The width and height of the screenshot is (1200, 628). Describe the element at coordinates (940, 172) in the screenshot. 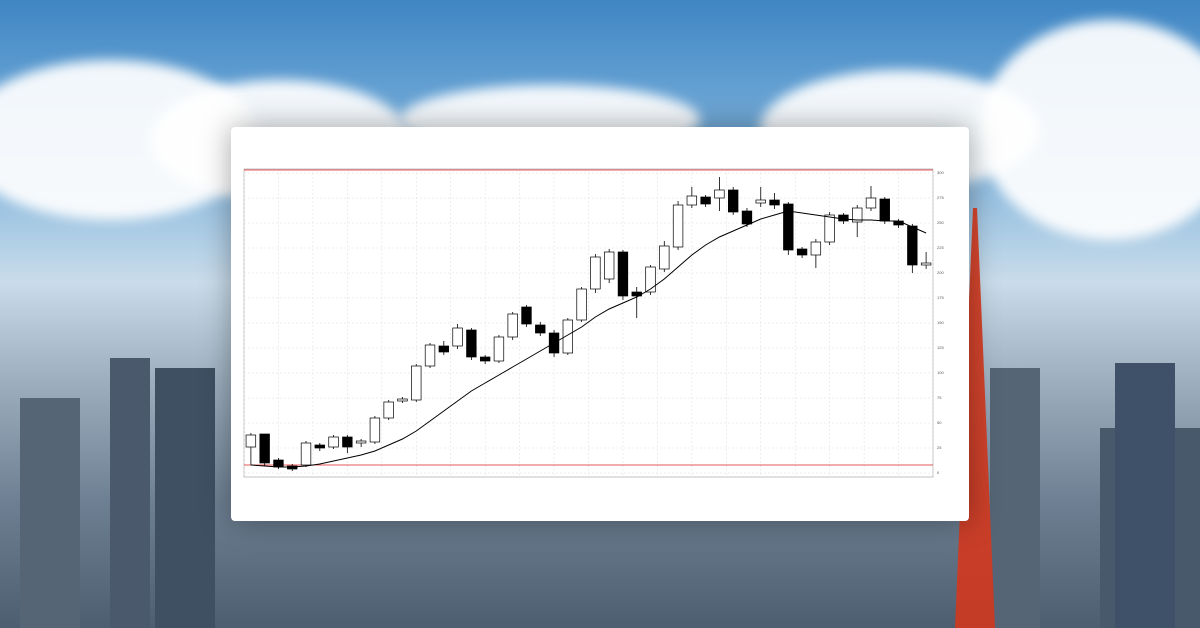

I see `y-tick-label: 300` at that location.